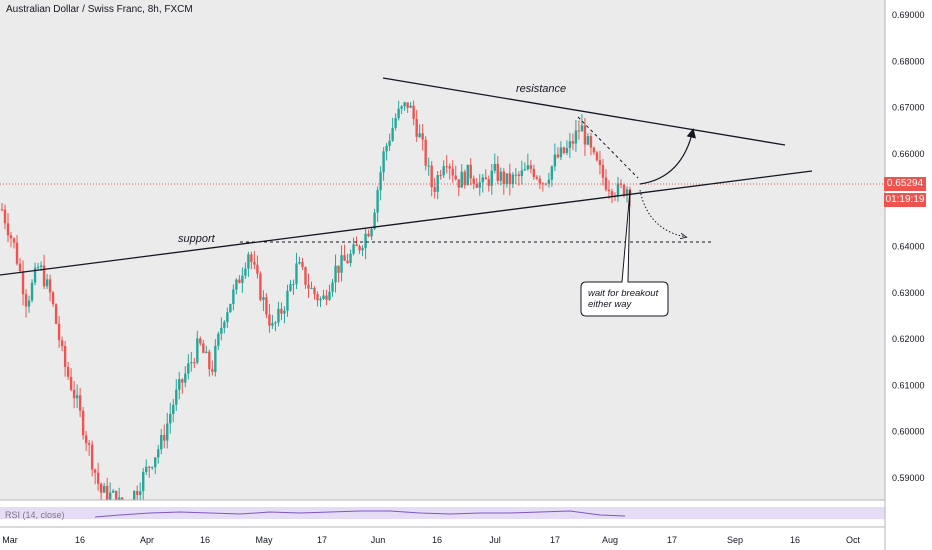 The width and height of the screenshot is (932, 550). Describe the element at coordinates (442, 513) in the screenshot. I see `rsi-band` at that location.